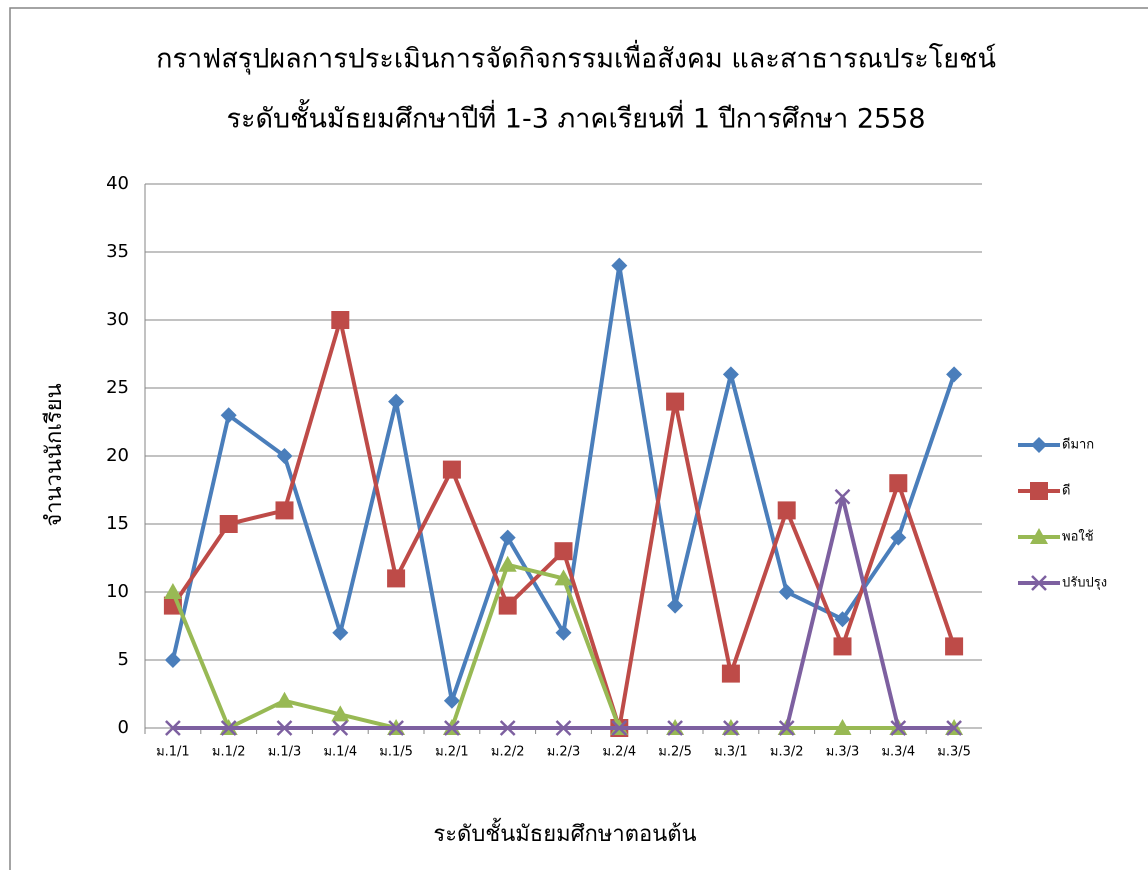 The height and width of the screenshot is (870, 1148). Describe the element at coordinates (123, 659) in the screenshot. I see `y-tick-label: 5` at that location.